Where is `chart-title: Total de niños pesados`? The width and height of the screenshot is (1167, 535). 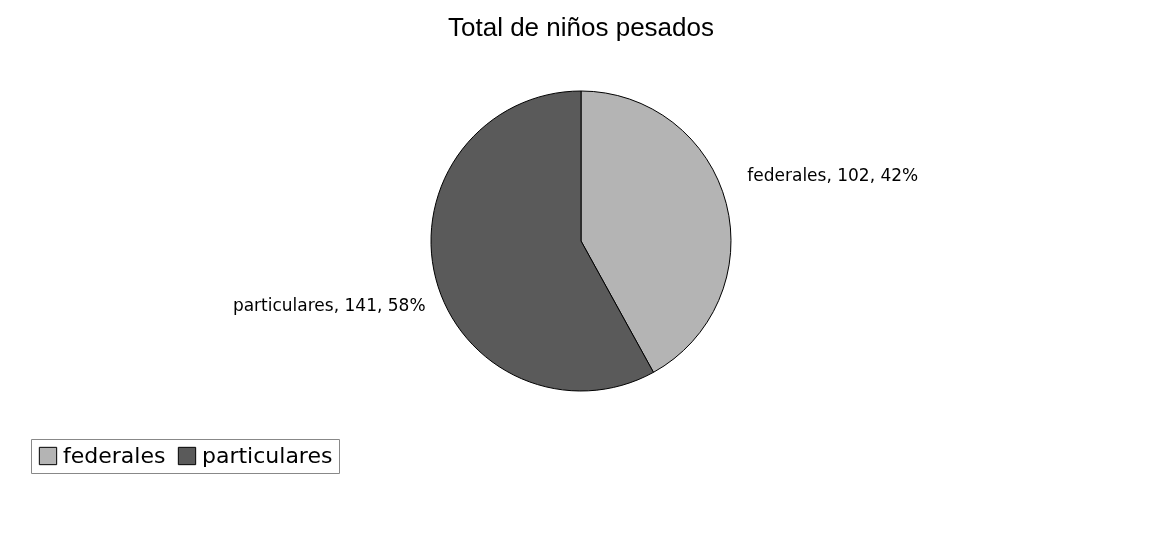
chart-title: Total de niños pesados is located at coordinates (581, 27).